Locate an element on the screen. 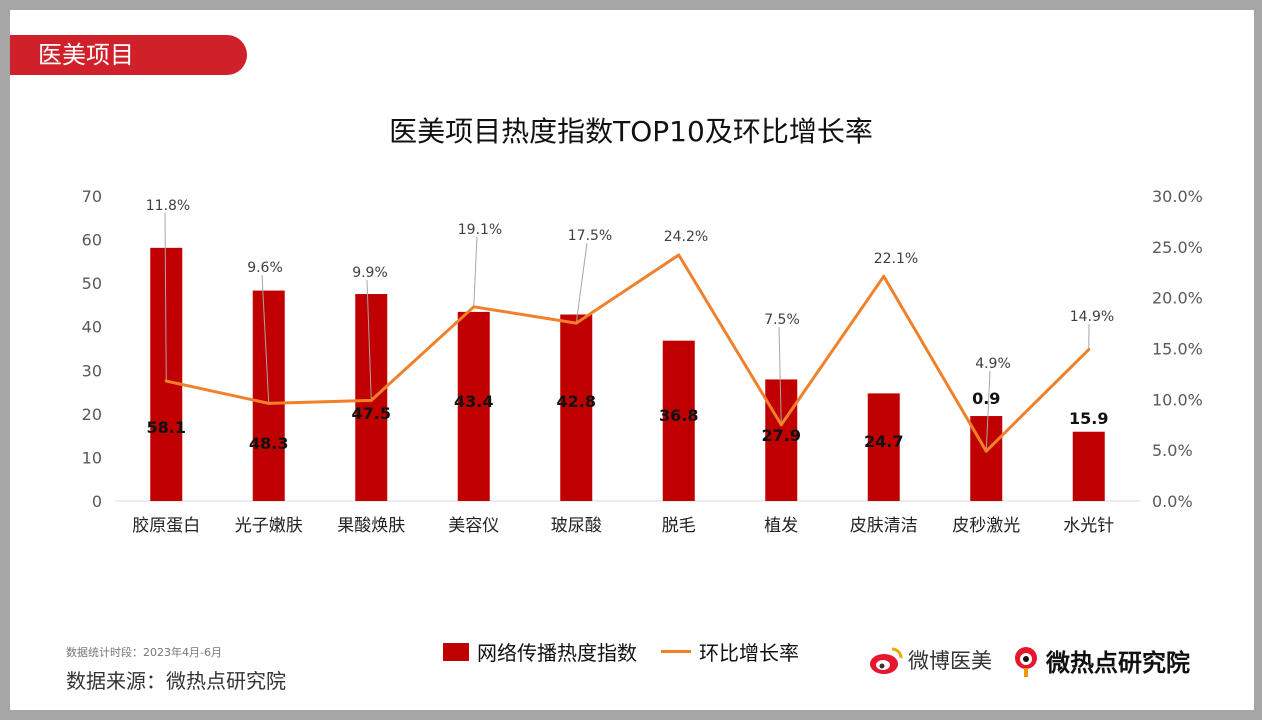  bar-data-label: 0.9 is located at coordinates (986, 398).